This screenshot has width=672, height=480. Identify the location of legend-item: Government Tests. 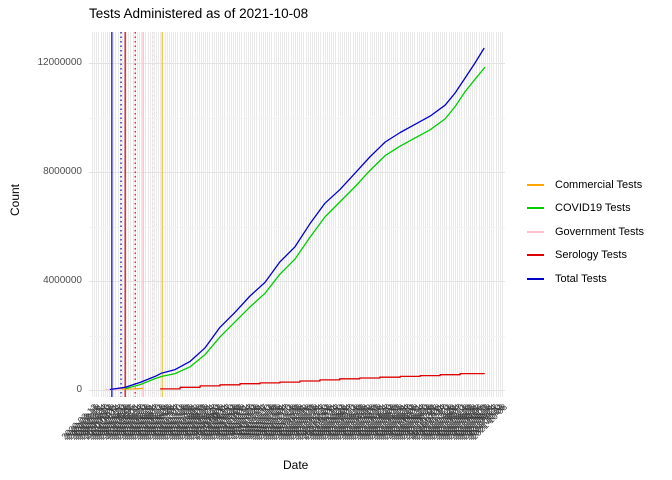
(585, 232).